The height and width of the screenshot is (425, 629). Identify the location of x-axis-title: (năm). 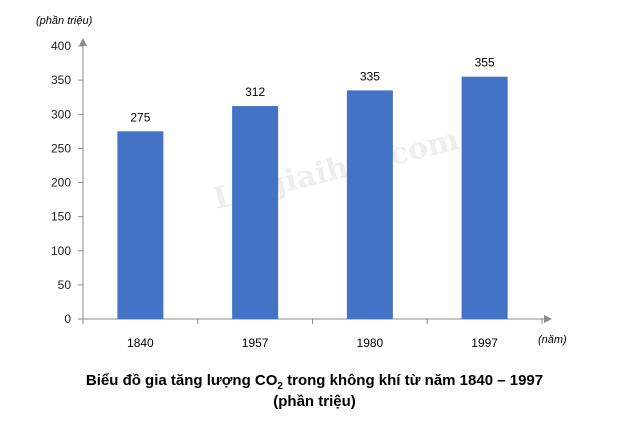
(552, 340).